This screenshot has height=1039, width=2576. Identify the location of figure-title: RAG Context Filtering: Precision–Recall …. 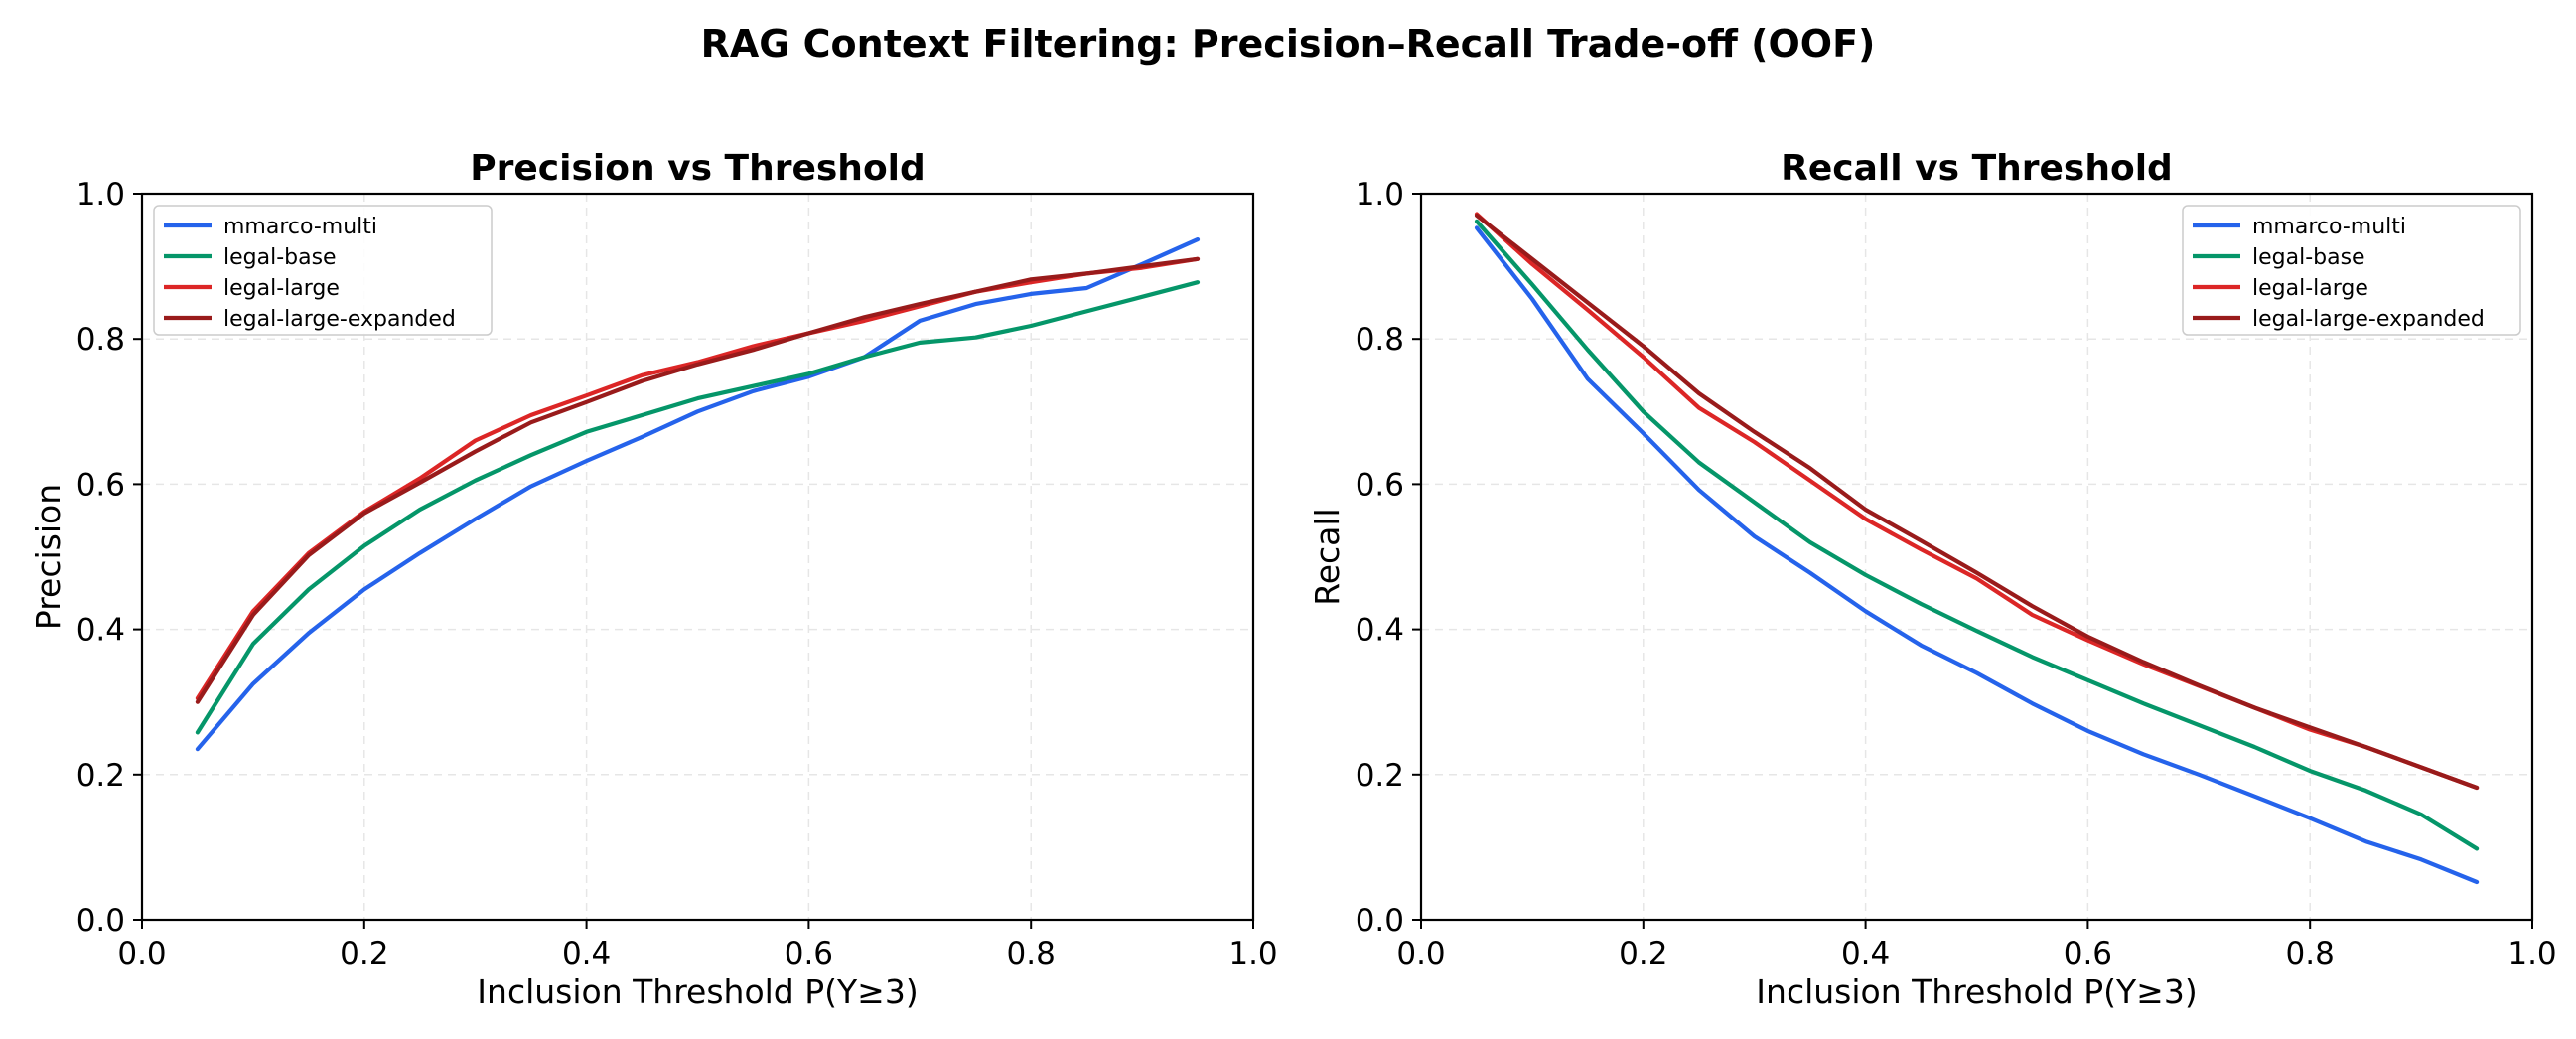
(1288, 44).